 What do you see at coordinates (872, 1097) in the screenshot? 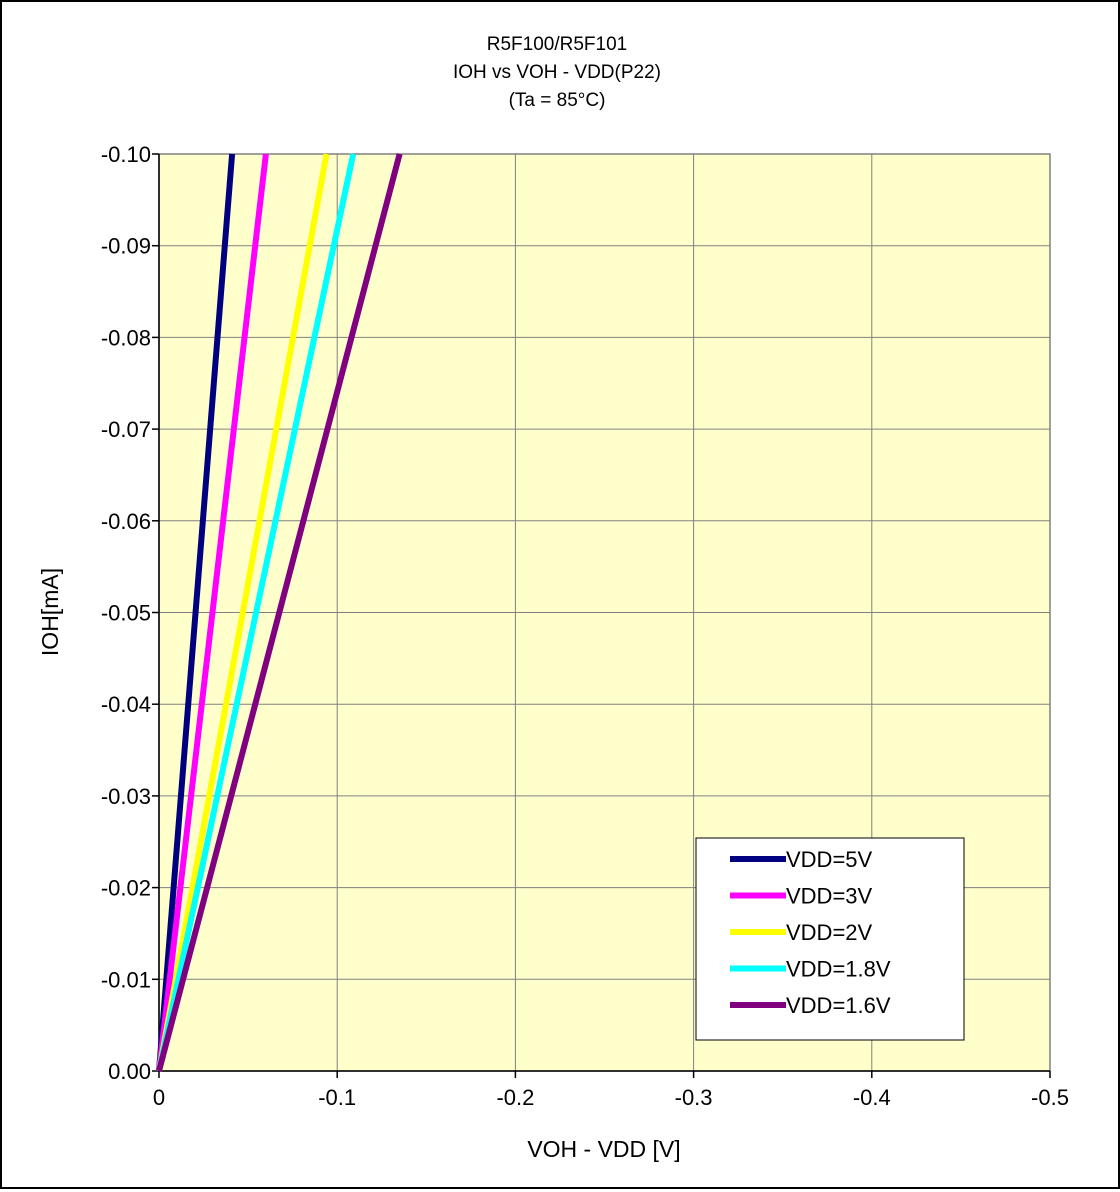
I see `x-tick-label: -0.4` at bounding box center [872, 1097].